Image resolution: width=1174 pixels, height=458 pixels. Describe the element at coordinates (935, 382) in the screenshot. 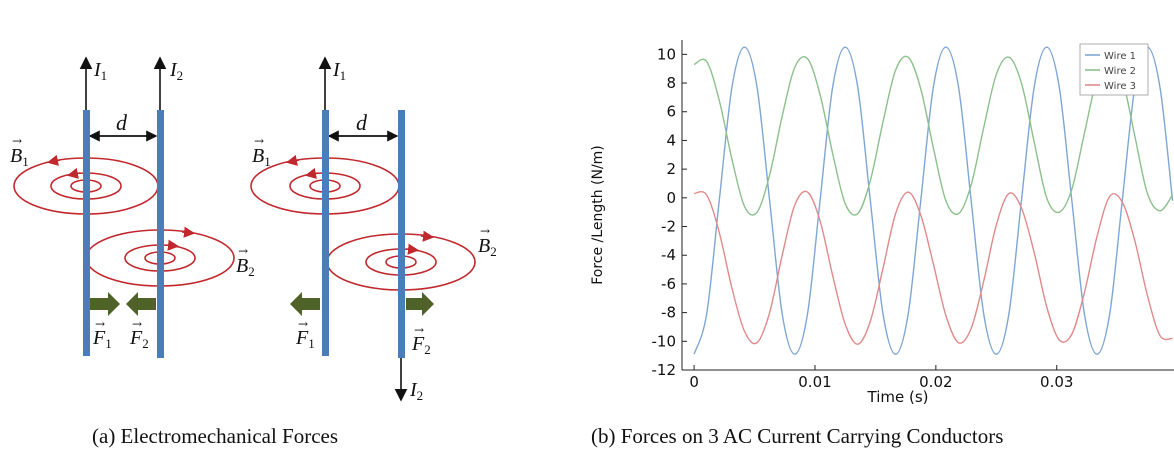

I see `x-tick-label: 0.02` at that location.